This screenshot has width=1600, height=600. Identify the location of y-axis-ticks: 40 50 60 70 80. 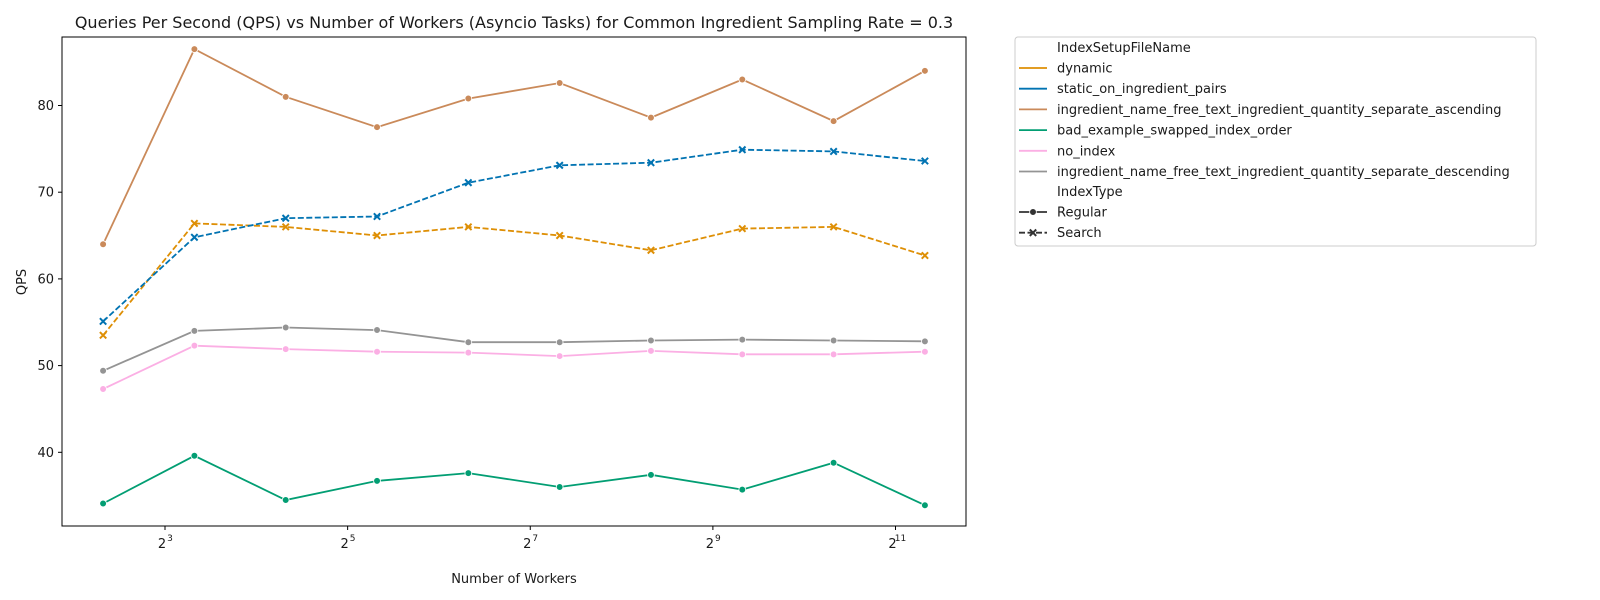
(49, 280).